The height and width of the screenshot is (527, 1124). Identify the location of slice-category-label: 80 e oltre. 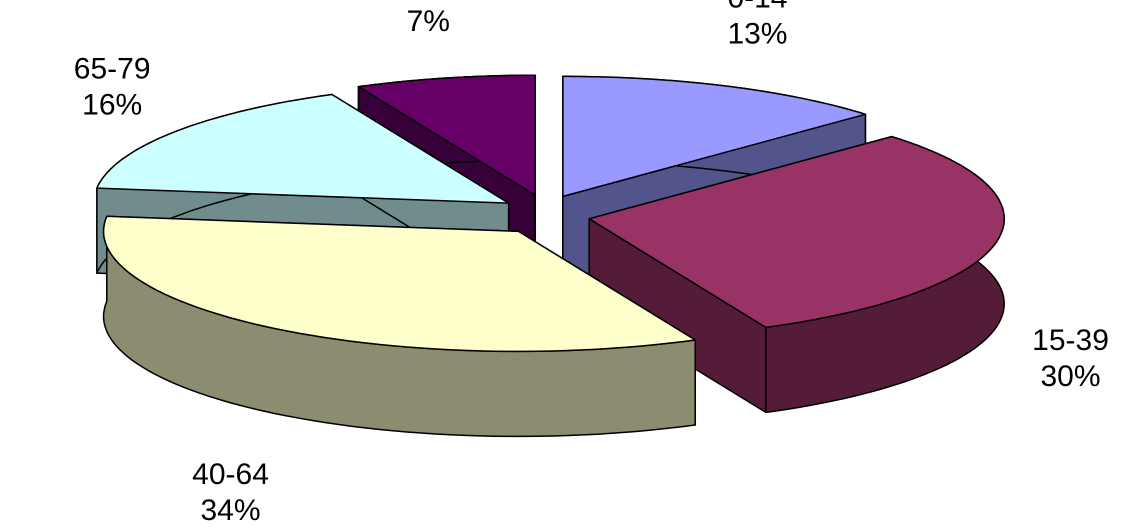
(428, 1).